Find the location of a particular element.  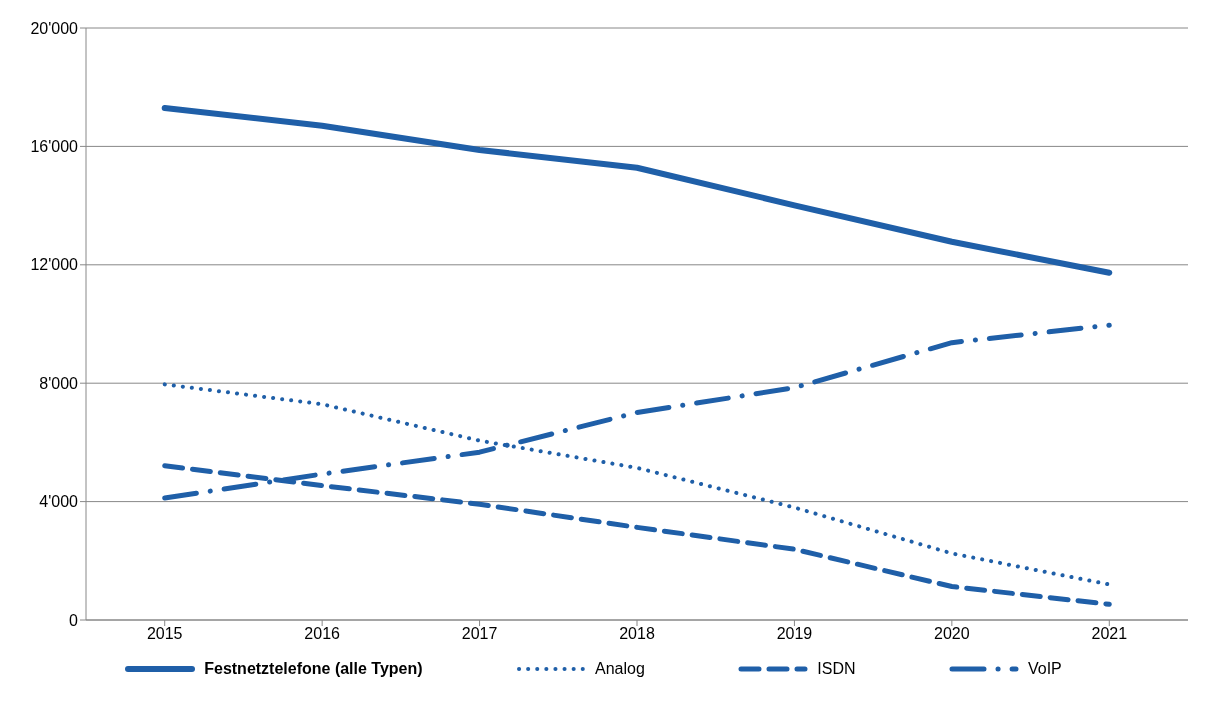

y-tick-label: 20'000 is located at coordinates (54, 28).